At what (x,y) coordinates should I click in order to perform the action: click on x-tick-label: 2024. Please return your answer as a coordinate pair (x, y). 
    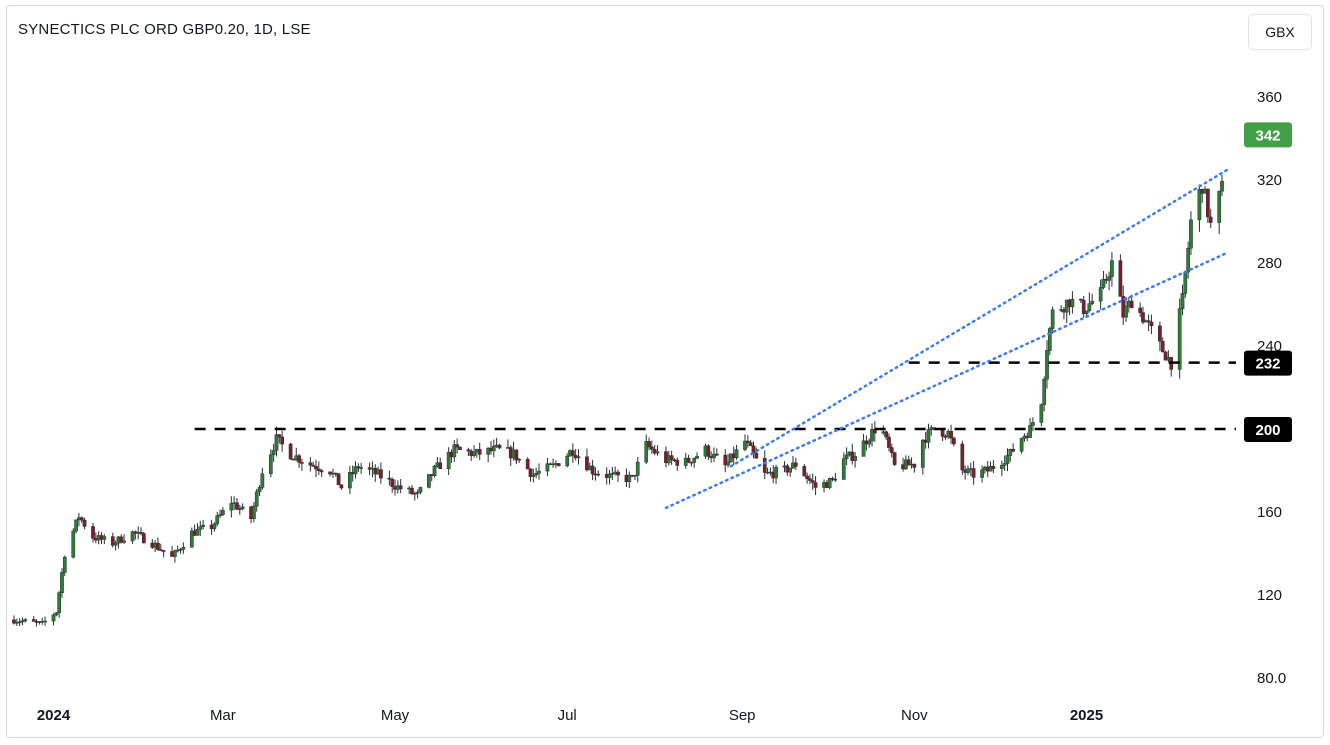
    Looking at the image, I should click on (54, 715).